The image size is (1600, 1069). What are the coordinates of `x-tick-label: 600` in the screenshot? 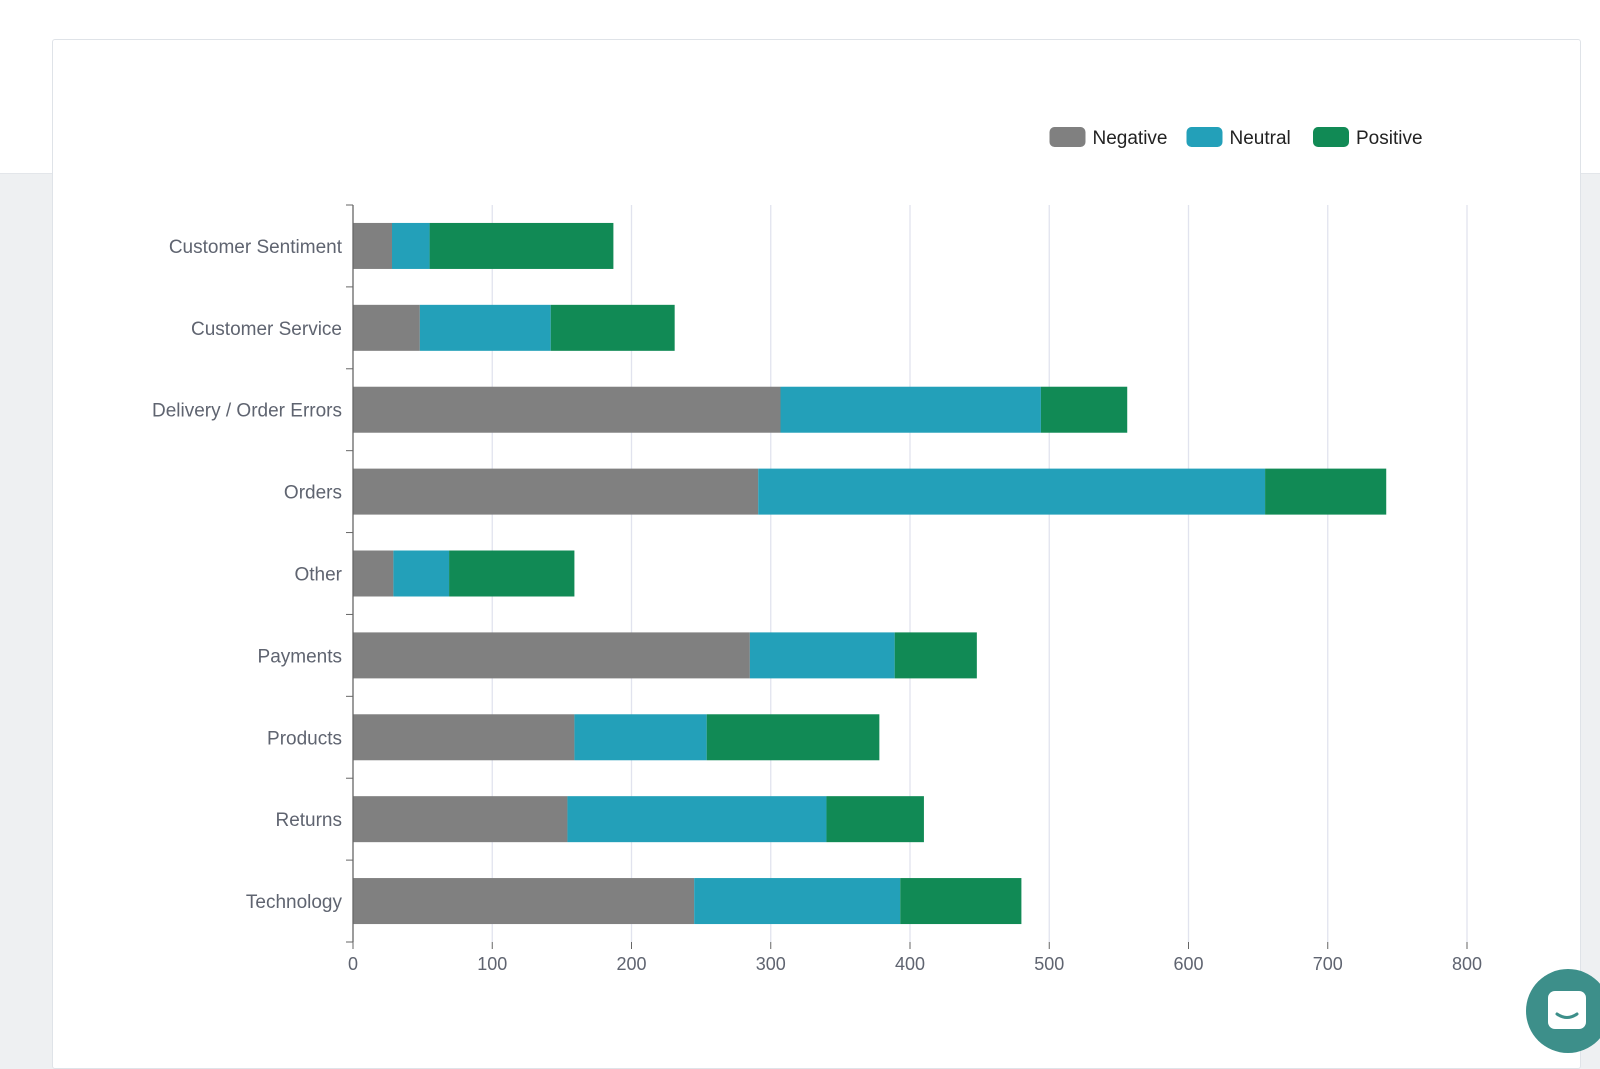 It's located at (1188, 964).